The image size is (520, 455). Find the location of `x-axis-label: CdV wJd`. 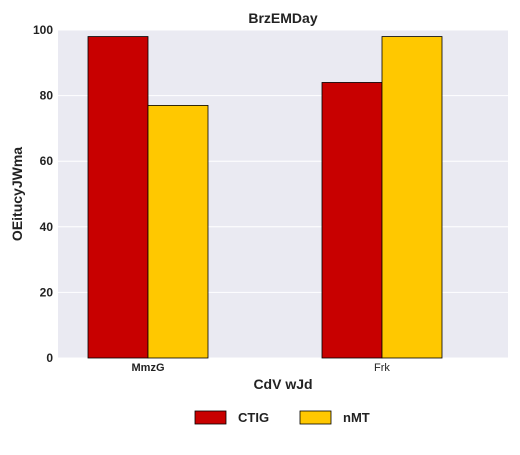

x-axis-label: CdV wJd is located at coordinates (282, 384).